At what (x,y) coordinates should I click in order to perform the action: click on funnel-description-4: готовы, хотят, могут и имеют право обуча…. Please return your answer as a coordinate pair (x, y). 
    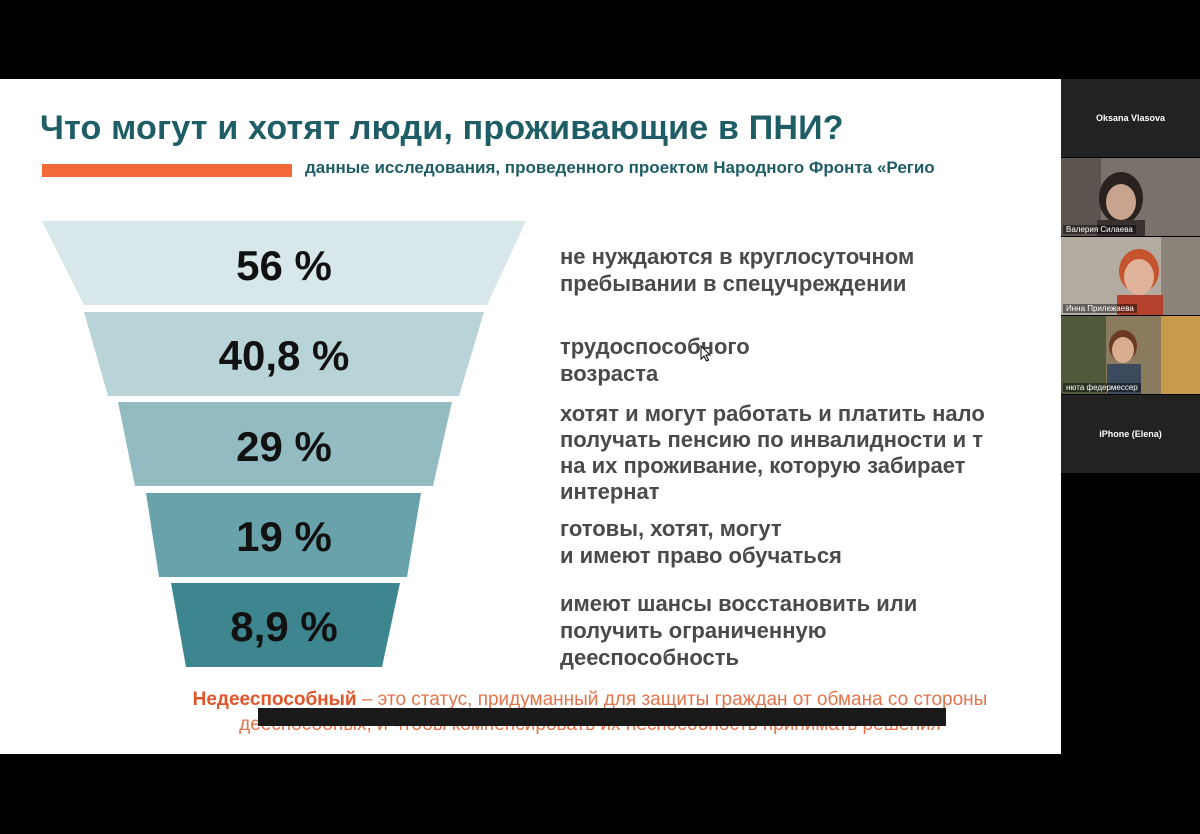
    Looking at the image, I should click on (701, 542).